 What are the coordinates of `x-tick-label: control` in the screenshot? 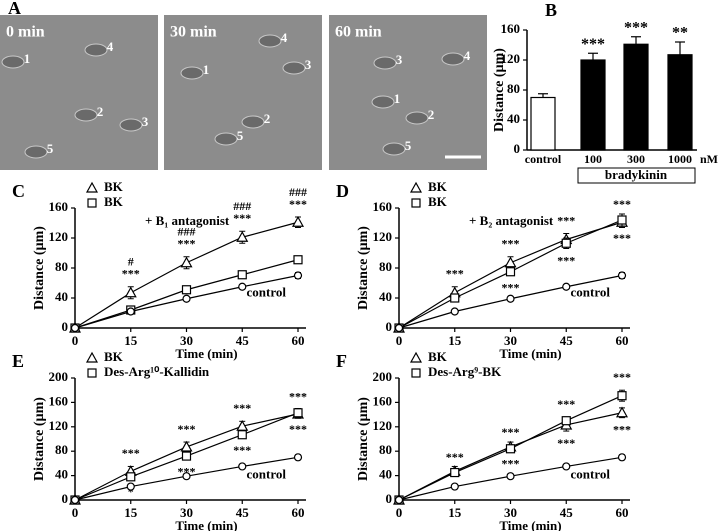 It's located at (543, 159).